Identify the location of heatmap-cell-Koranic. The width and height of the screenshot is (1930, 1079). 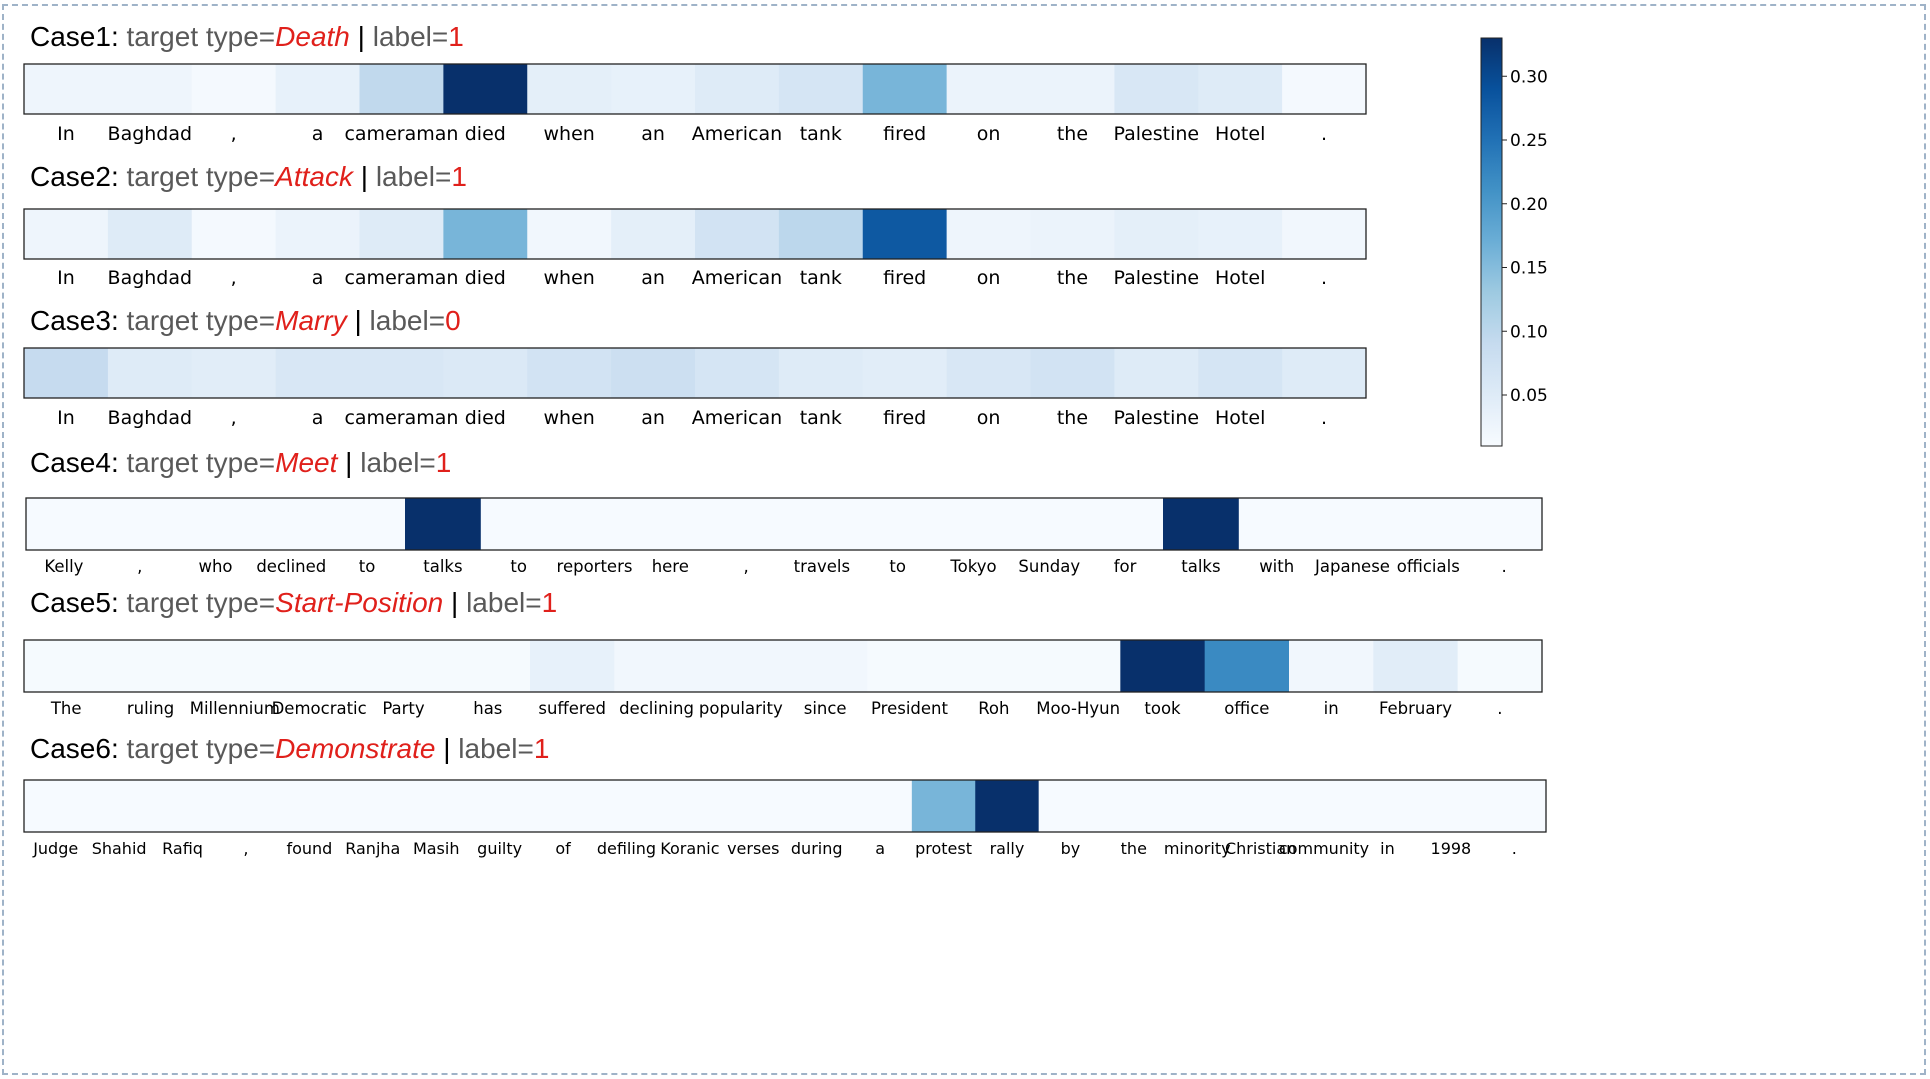
(690, 806).